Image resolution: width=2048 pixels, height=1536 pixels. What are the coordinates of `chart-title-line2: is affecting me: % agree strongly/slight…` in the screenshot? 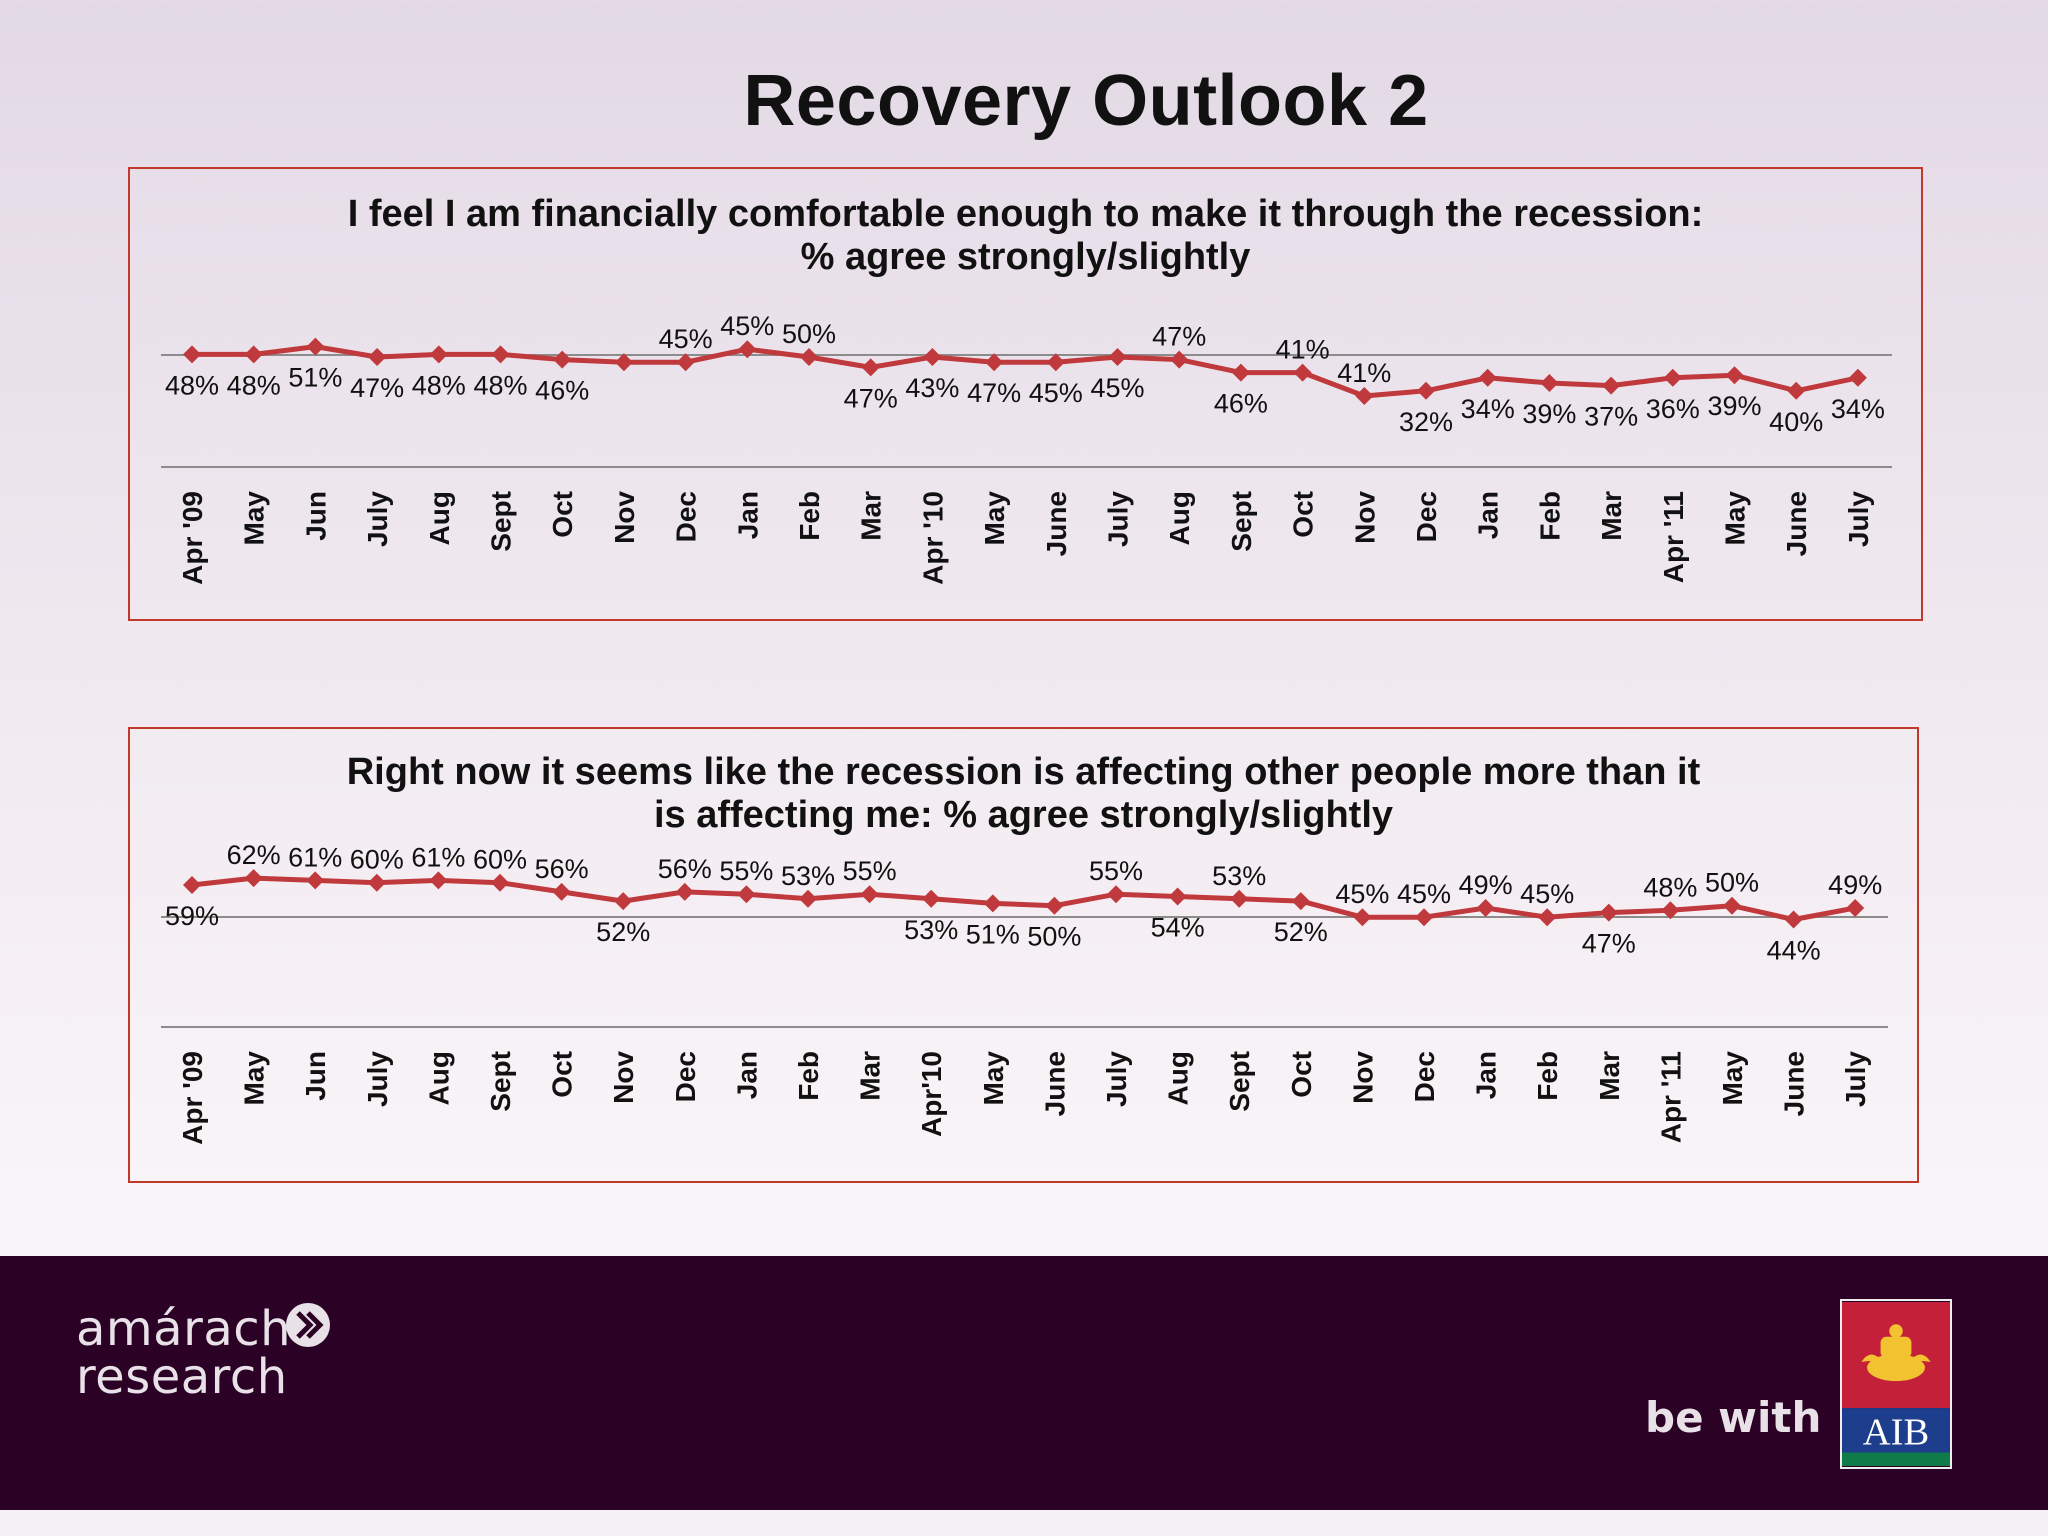 It's located at (1023, 815).